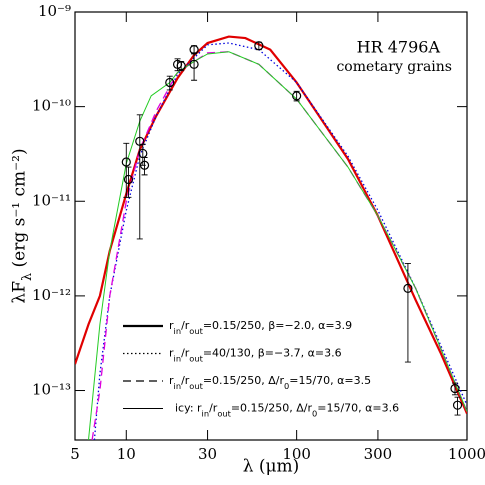 This screenshot has height=485, width=485. I want to click on y-tick-label: 10⁻¹³, so click(51, 390).